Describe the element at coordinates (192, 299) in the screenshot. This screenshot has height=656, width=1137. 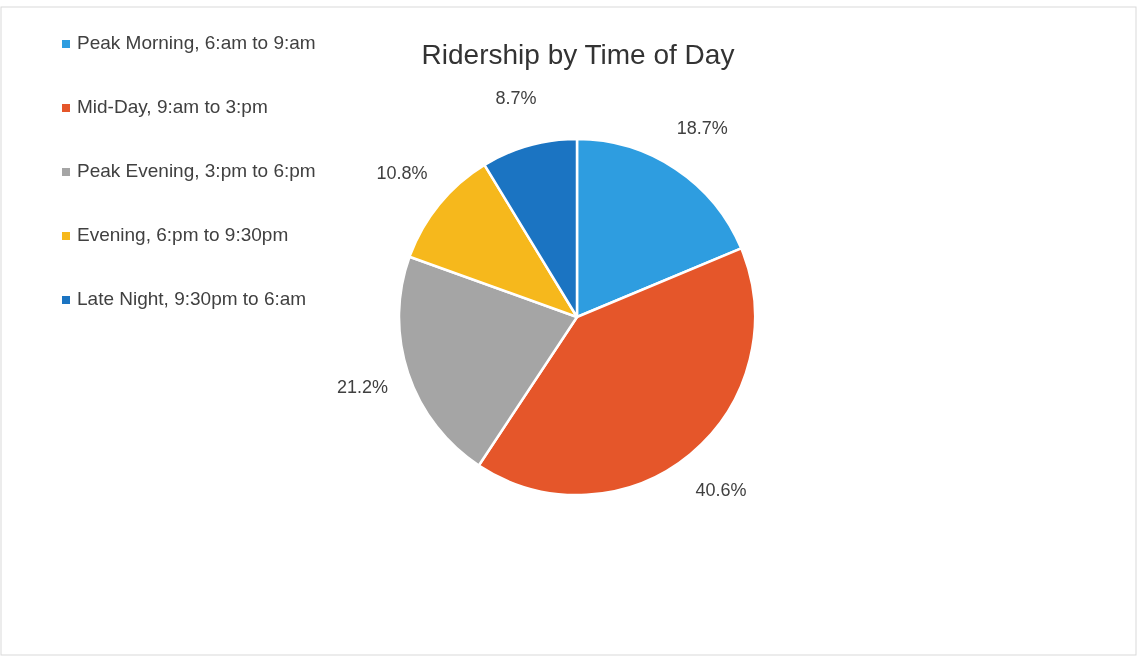
I see `legend-label: Late Night, 9:30pm to 6:am` at that location.